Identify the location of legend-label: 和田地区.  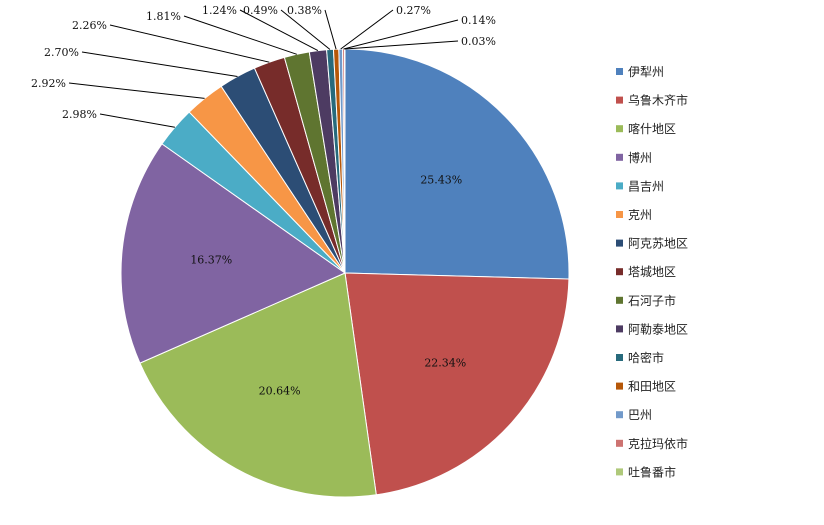
(652, 387).